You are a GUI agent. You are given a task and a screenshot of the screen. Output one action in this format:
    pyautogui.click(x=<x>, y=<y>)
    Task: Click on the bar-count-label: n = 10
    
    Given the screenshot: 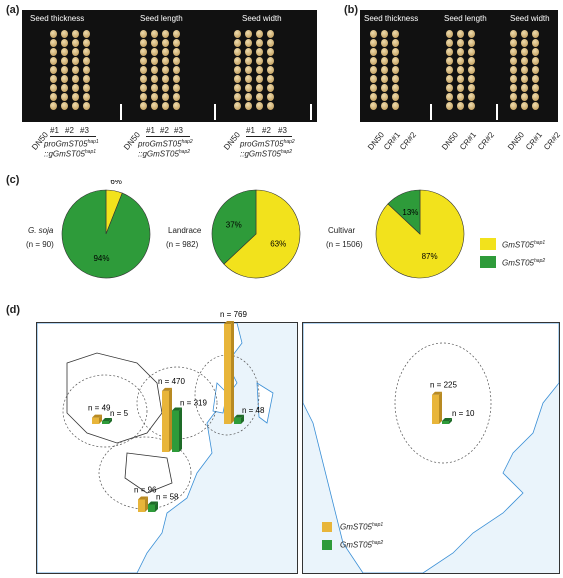 What is the action you would take?
    pyautogui.click(x=463, y=413)
    